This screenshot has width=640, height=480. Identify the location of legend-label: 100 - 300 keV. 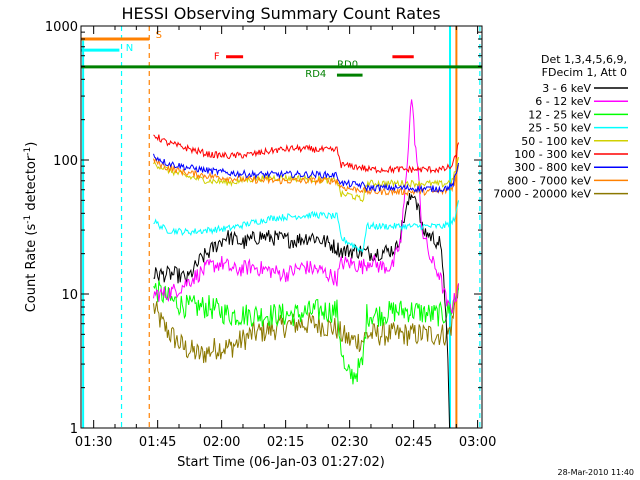
(552, 154).